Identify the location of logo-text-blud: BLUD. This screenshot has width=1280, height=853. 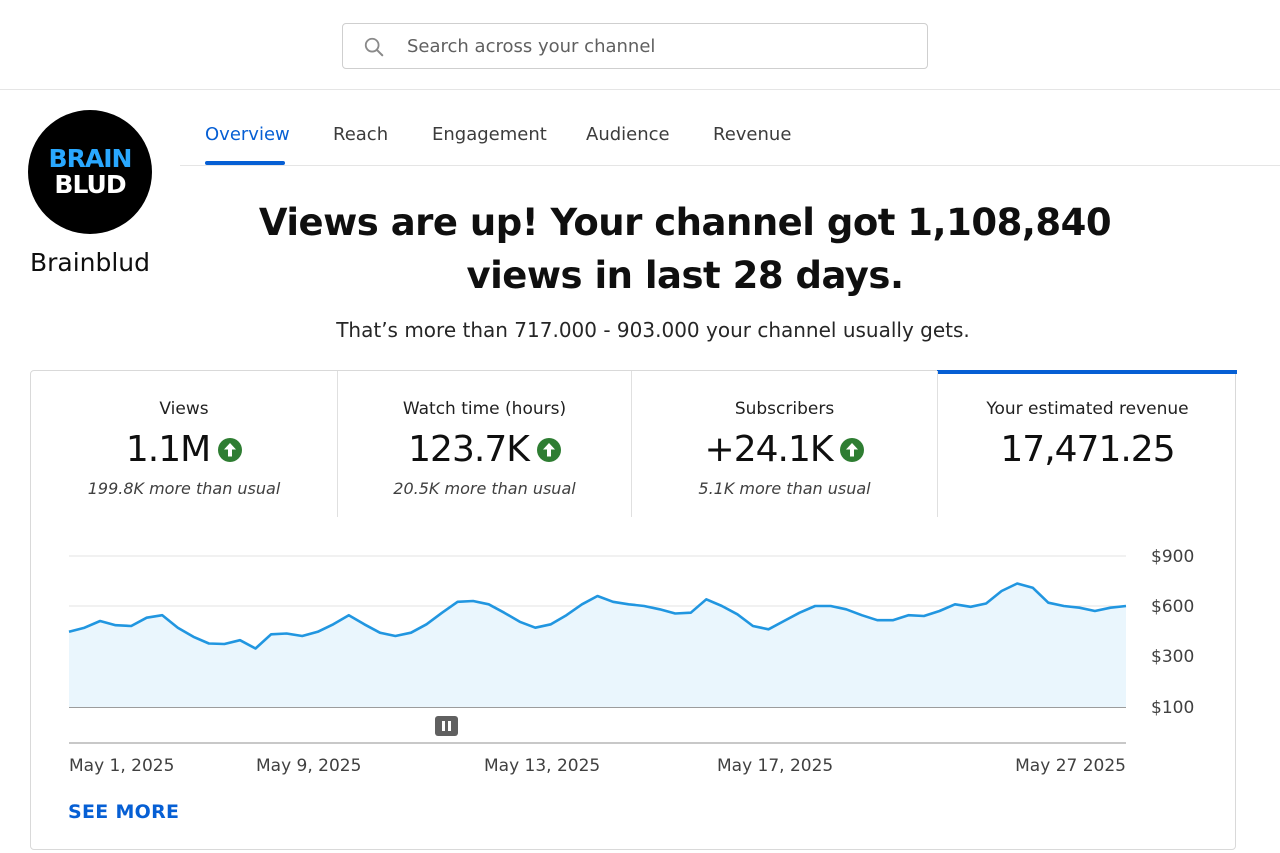
(90, 184).